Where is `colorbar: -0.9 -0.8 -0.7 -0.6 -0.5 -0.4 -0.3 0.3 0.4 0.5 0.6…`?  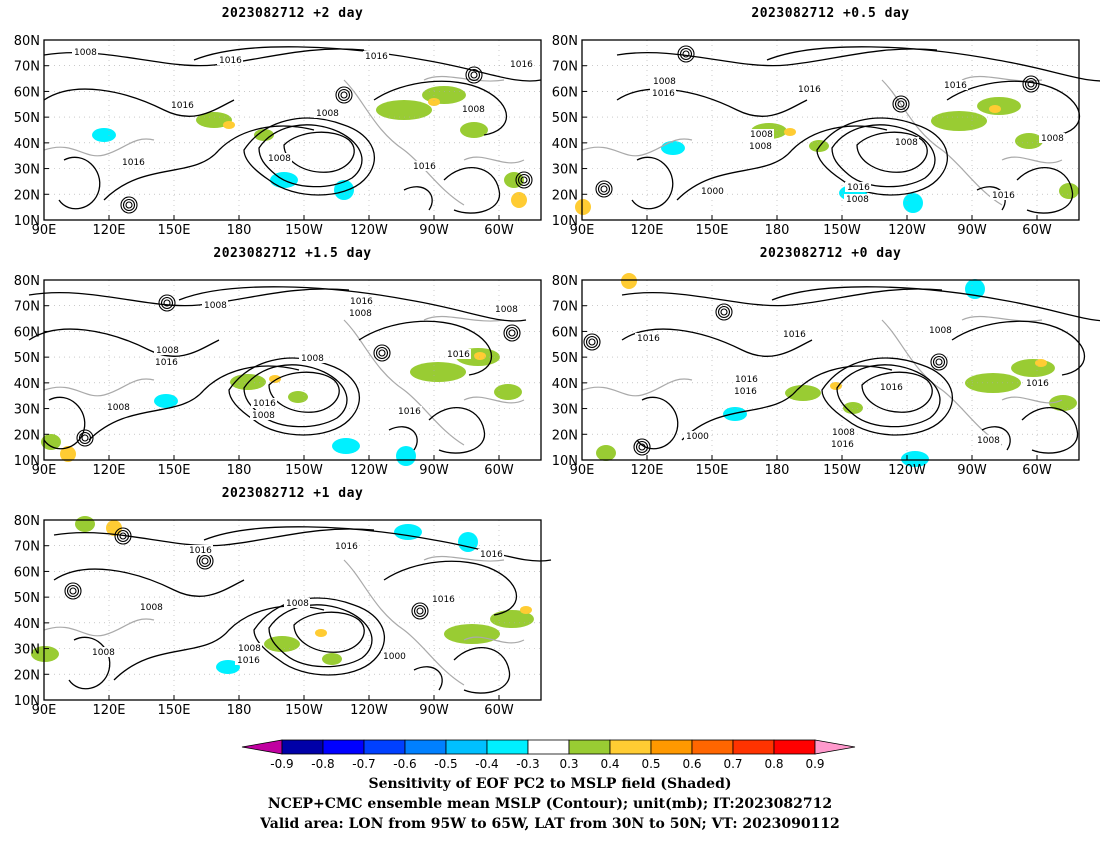 colorbar: -0.9 -0.8 -0.7 -0.6 -0.5 -0.4 -0.3 0.3 0.4 0.5 0.6… is located at coordinates (548, 755).